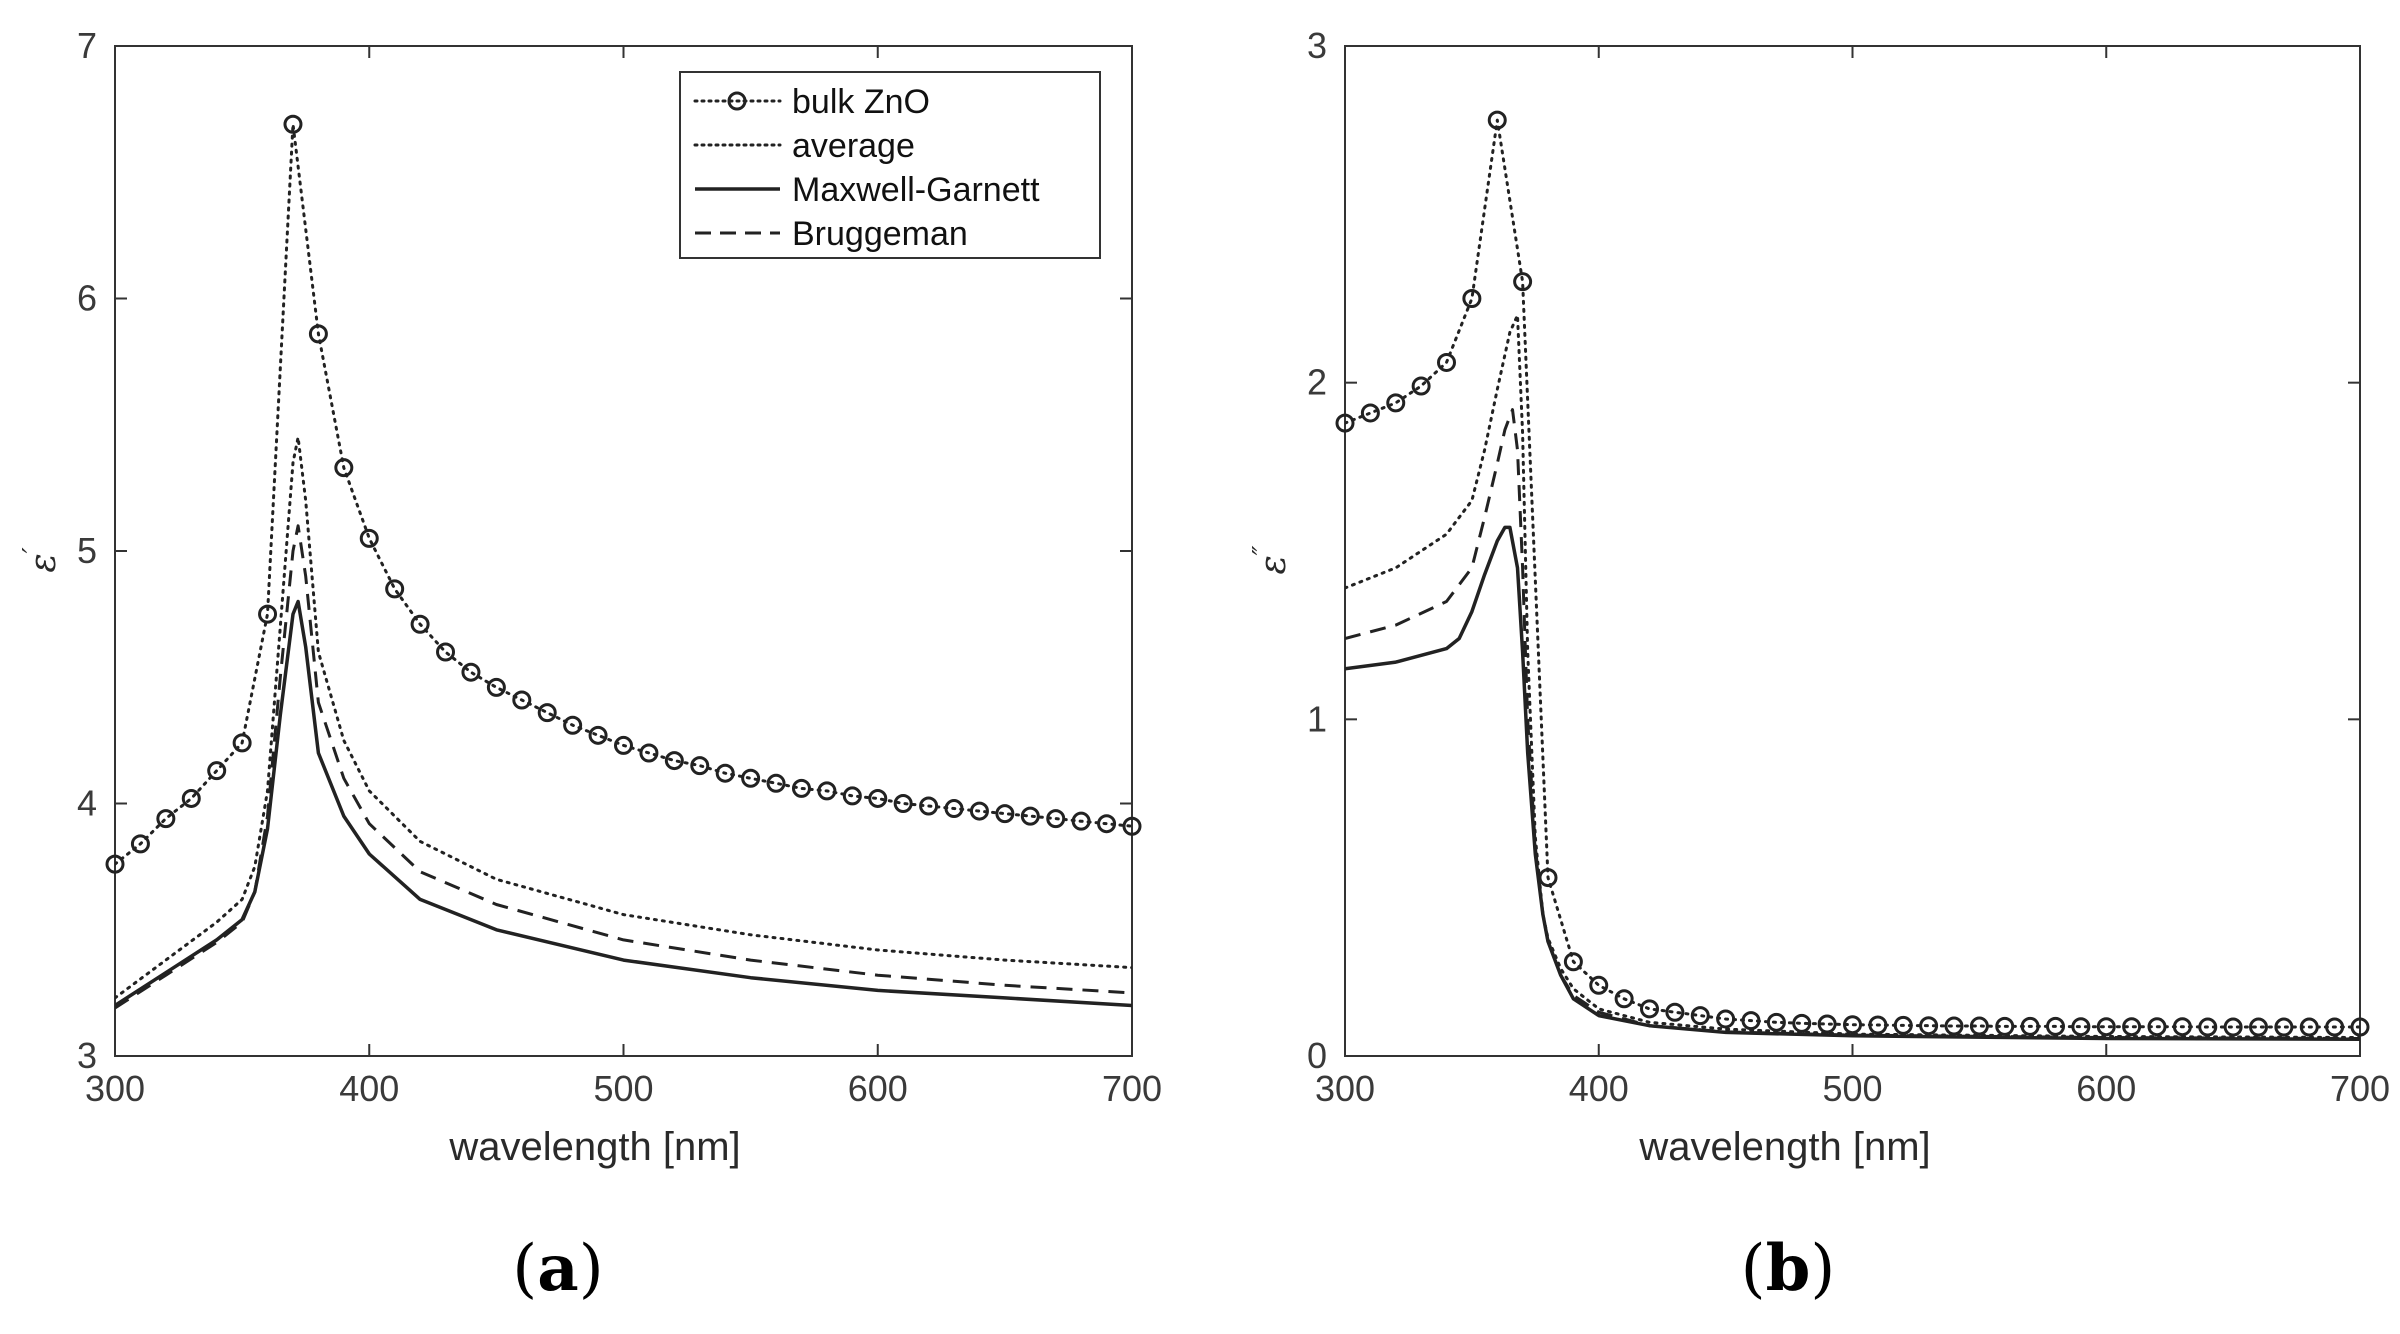 The height and width of the screenshot is (1334, 2400). What do you see at coordinates (1788, 1268) in the screenshot?
I see `panel-label-b: (b)` at bounding box center [1788, 1268].